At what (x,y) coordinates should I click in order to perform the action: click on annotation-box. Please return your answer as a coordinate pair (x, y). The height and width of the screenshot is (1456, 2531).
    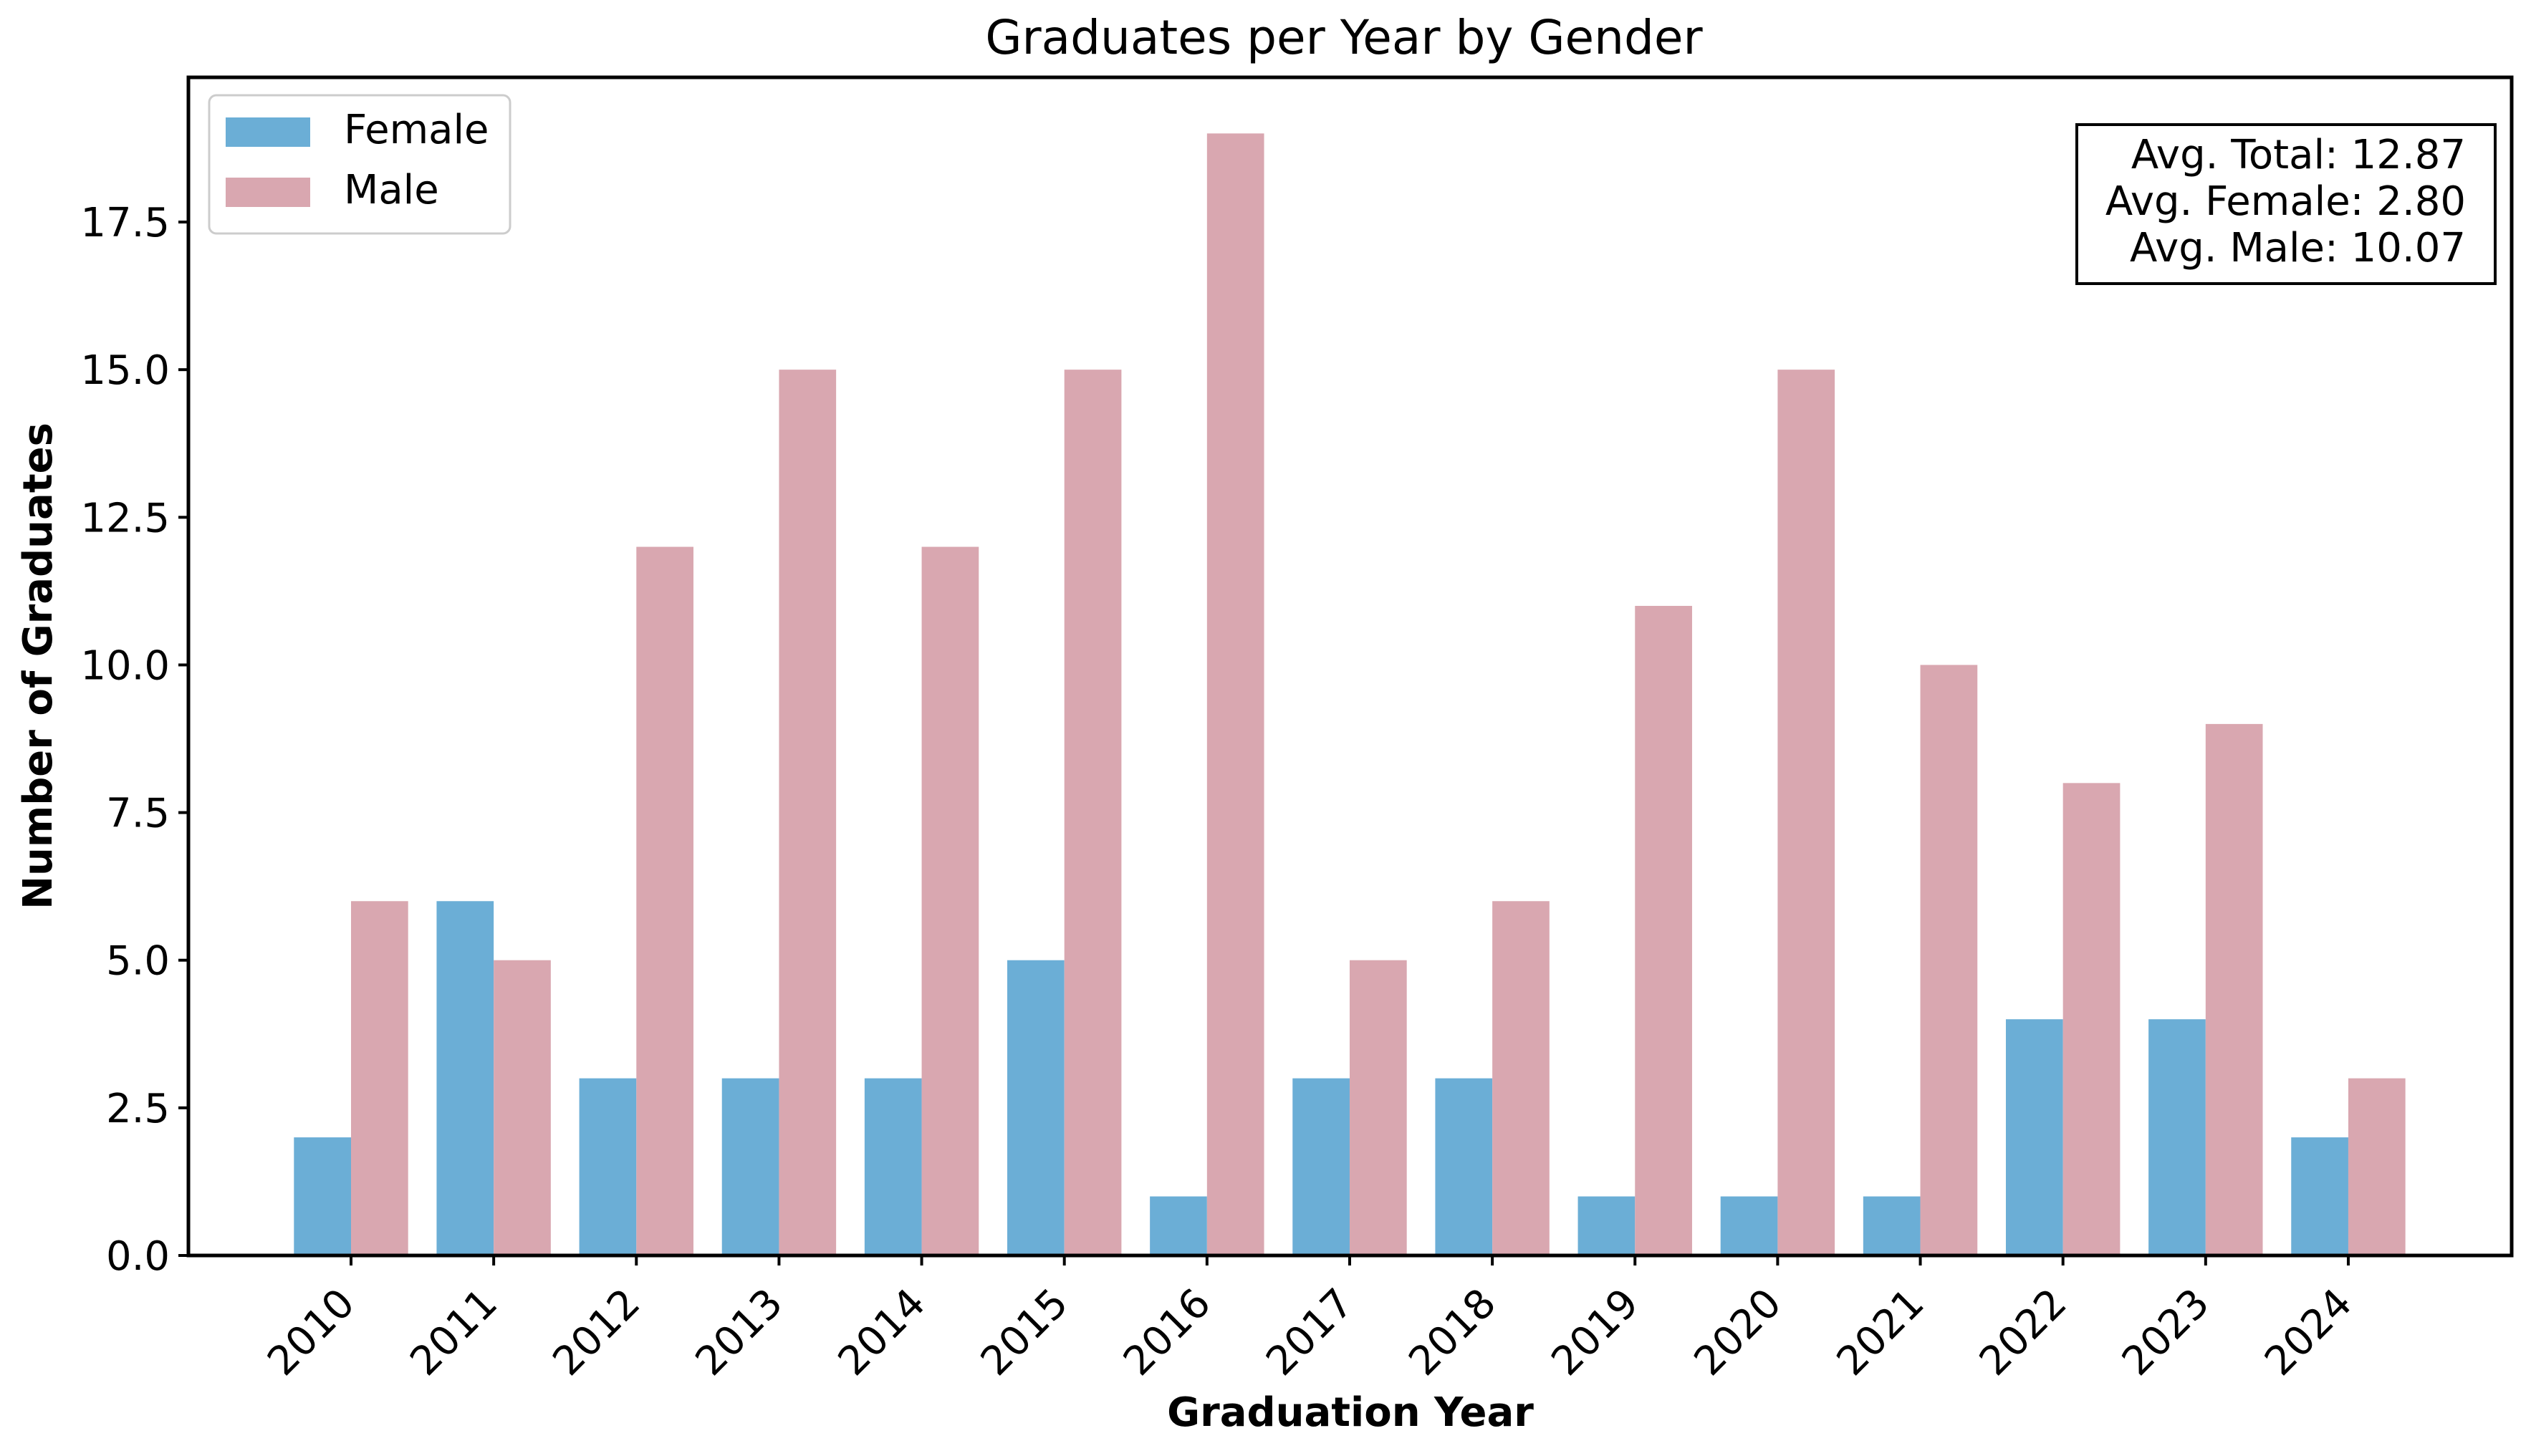
    Looking at the image, I should click on (2286, 204).